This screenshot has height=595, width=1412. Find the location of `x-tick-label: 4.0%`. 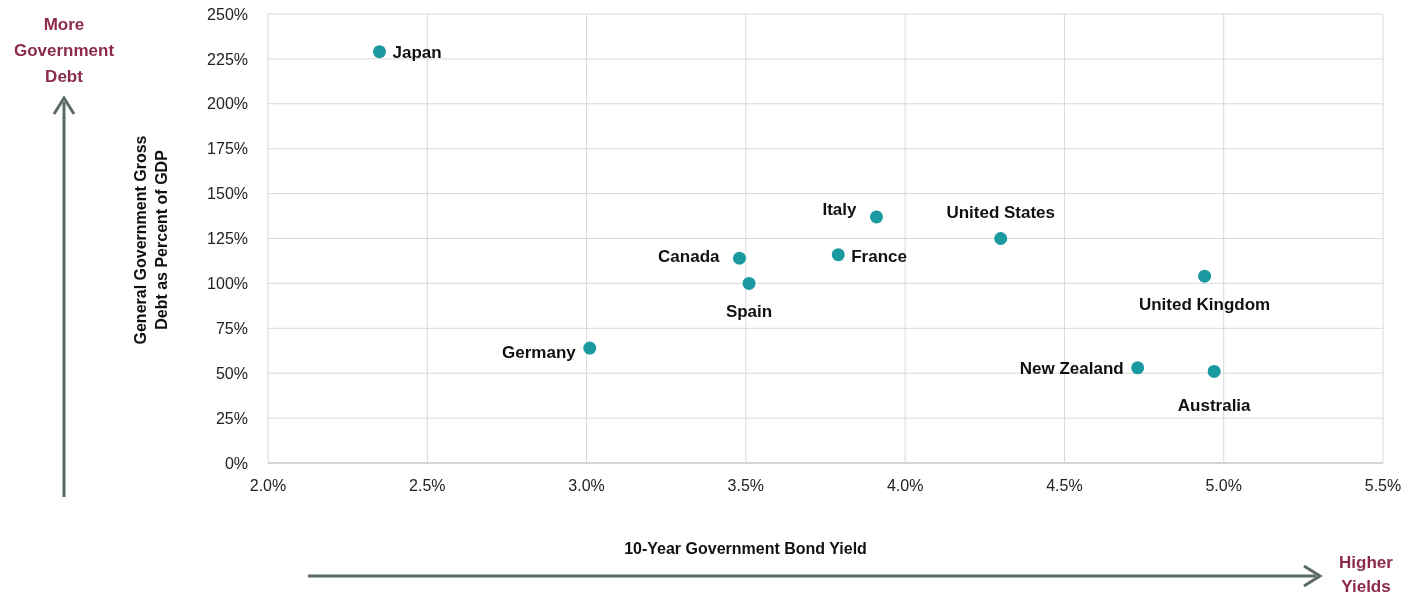

x-tick-label: 4.0% is located at coordinates (905, 485).